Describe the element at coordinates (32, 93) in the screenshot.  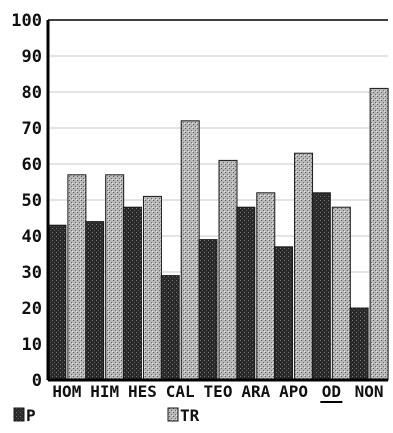
I see `y-tick-label: 80` at that location.